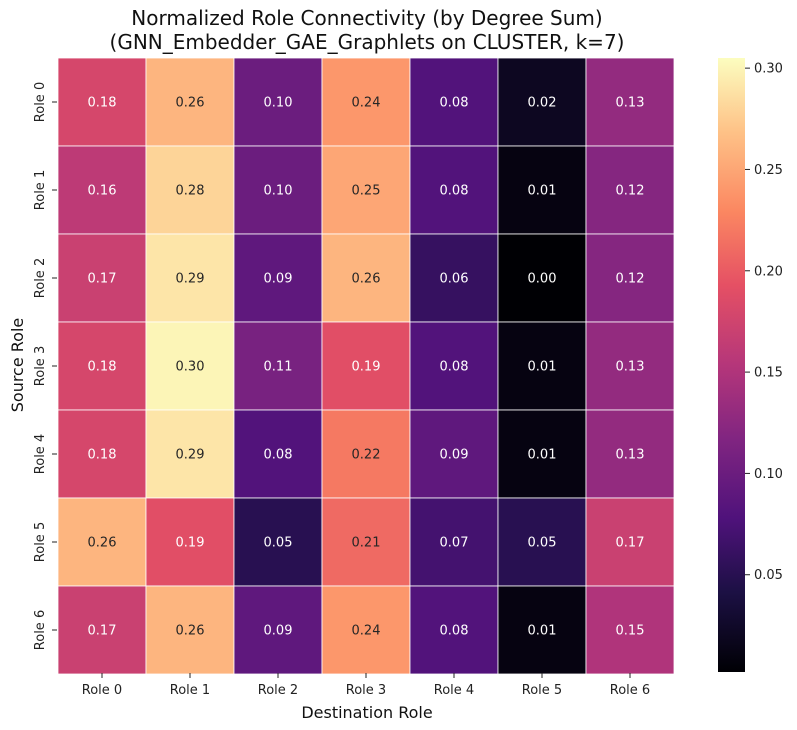  Describe the element at coordinates (278, 367) in the screenshot. I see `cell-value-label: 0.11` at that location.